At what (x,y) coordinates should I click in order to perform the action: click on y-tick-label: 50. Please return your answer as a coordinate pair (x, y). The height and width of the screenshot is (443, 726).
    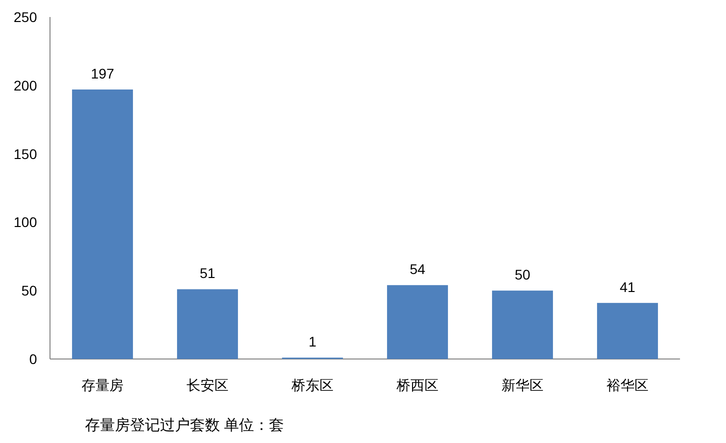
    Looking at the image, I should click on (29, 290).